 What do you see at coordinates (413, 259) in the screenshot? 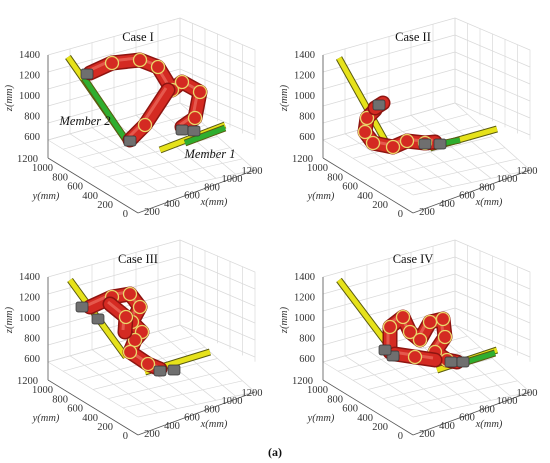
I see `panel-title: Case IV` at bounding box center [413, 259].